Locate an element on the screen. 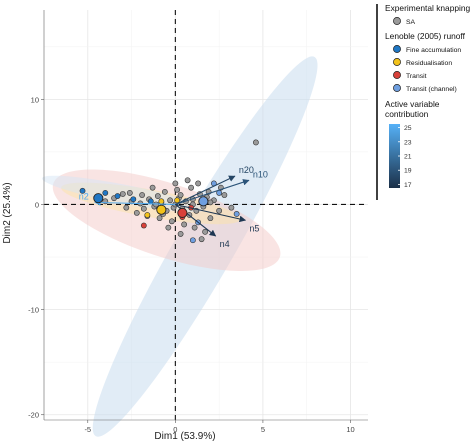 The width and height of the screenshot is (474, 444). group-centroids is located at coordinates (151, 205).